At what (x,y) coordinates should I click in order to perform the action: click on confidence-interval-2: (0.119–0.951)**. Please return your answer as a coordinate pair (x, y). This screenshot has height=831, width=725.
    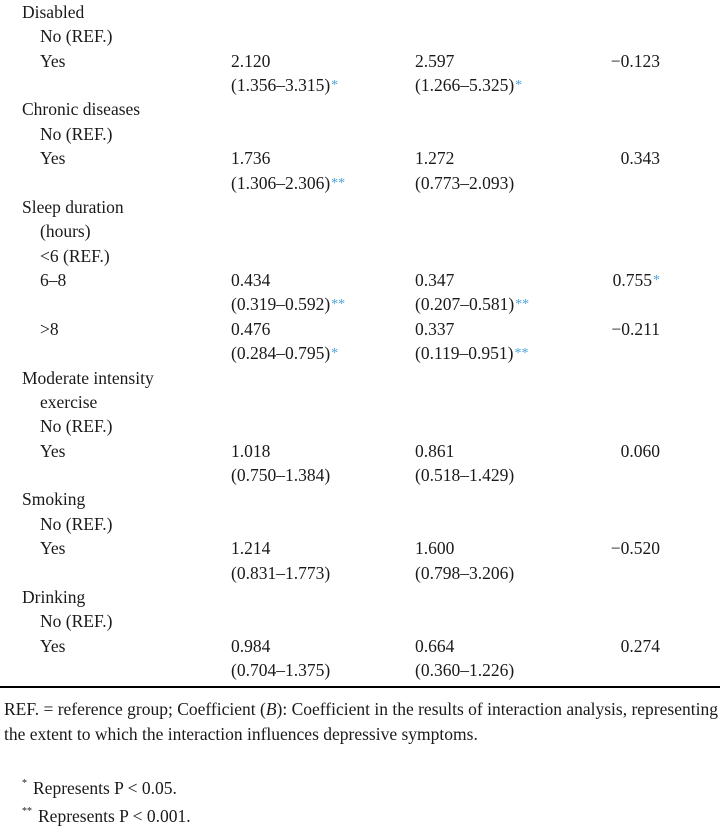
    Looking at the image, I should click on (472, 353).